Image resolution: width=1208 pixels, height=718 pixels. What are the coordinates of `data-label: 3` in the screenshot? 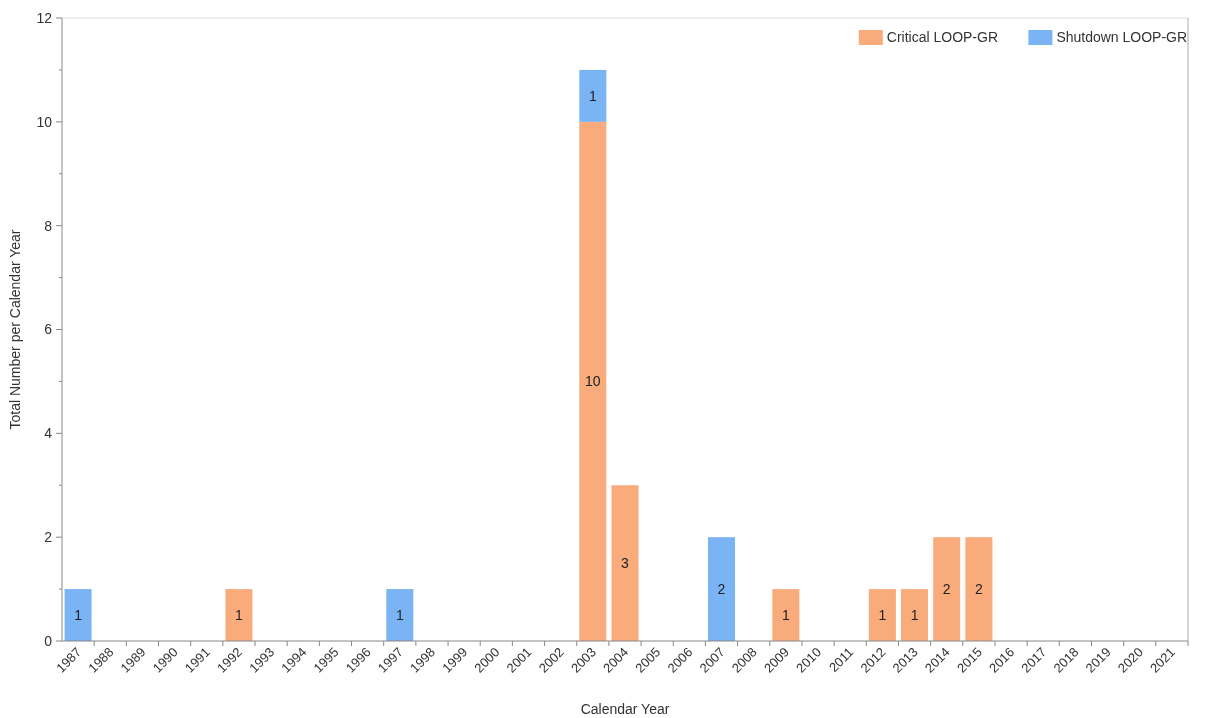 It's located at (625, 563).